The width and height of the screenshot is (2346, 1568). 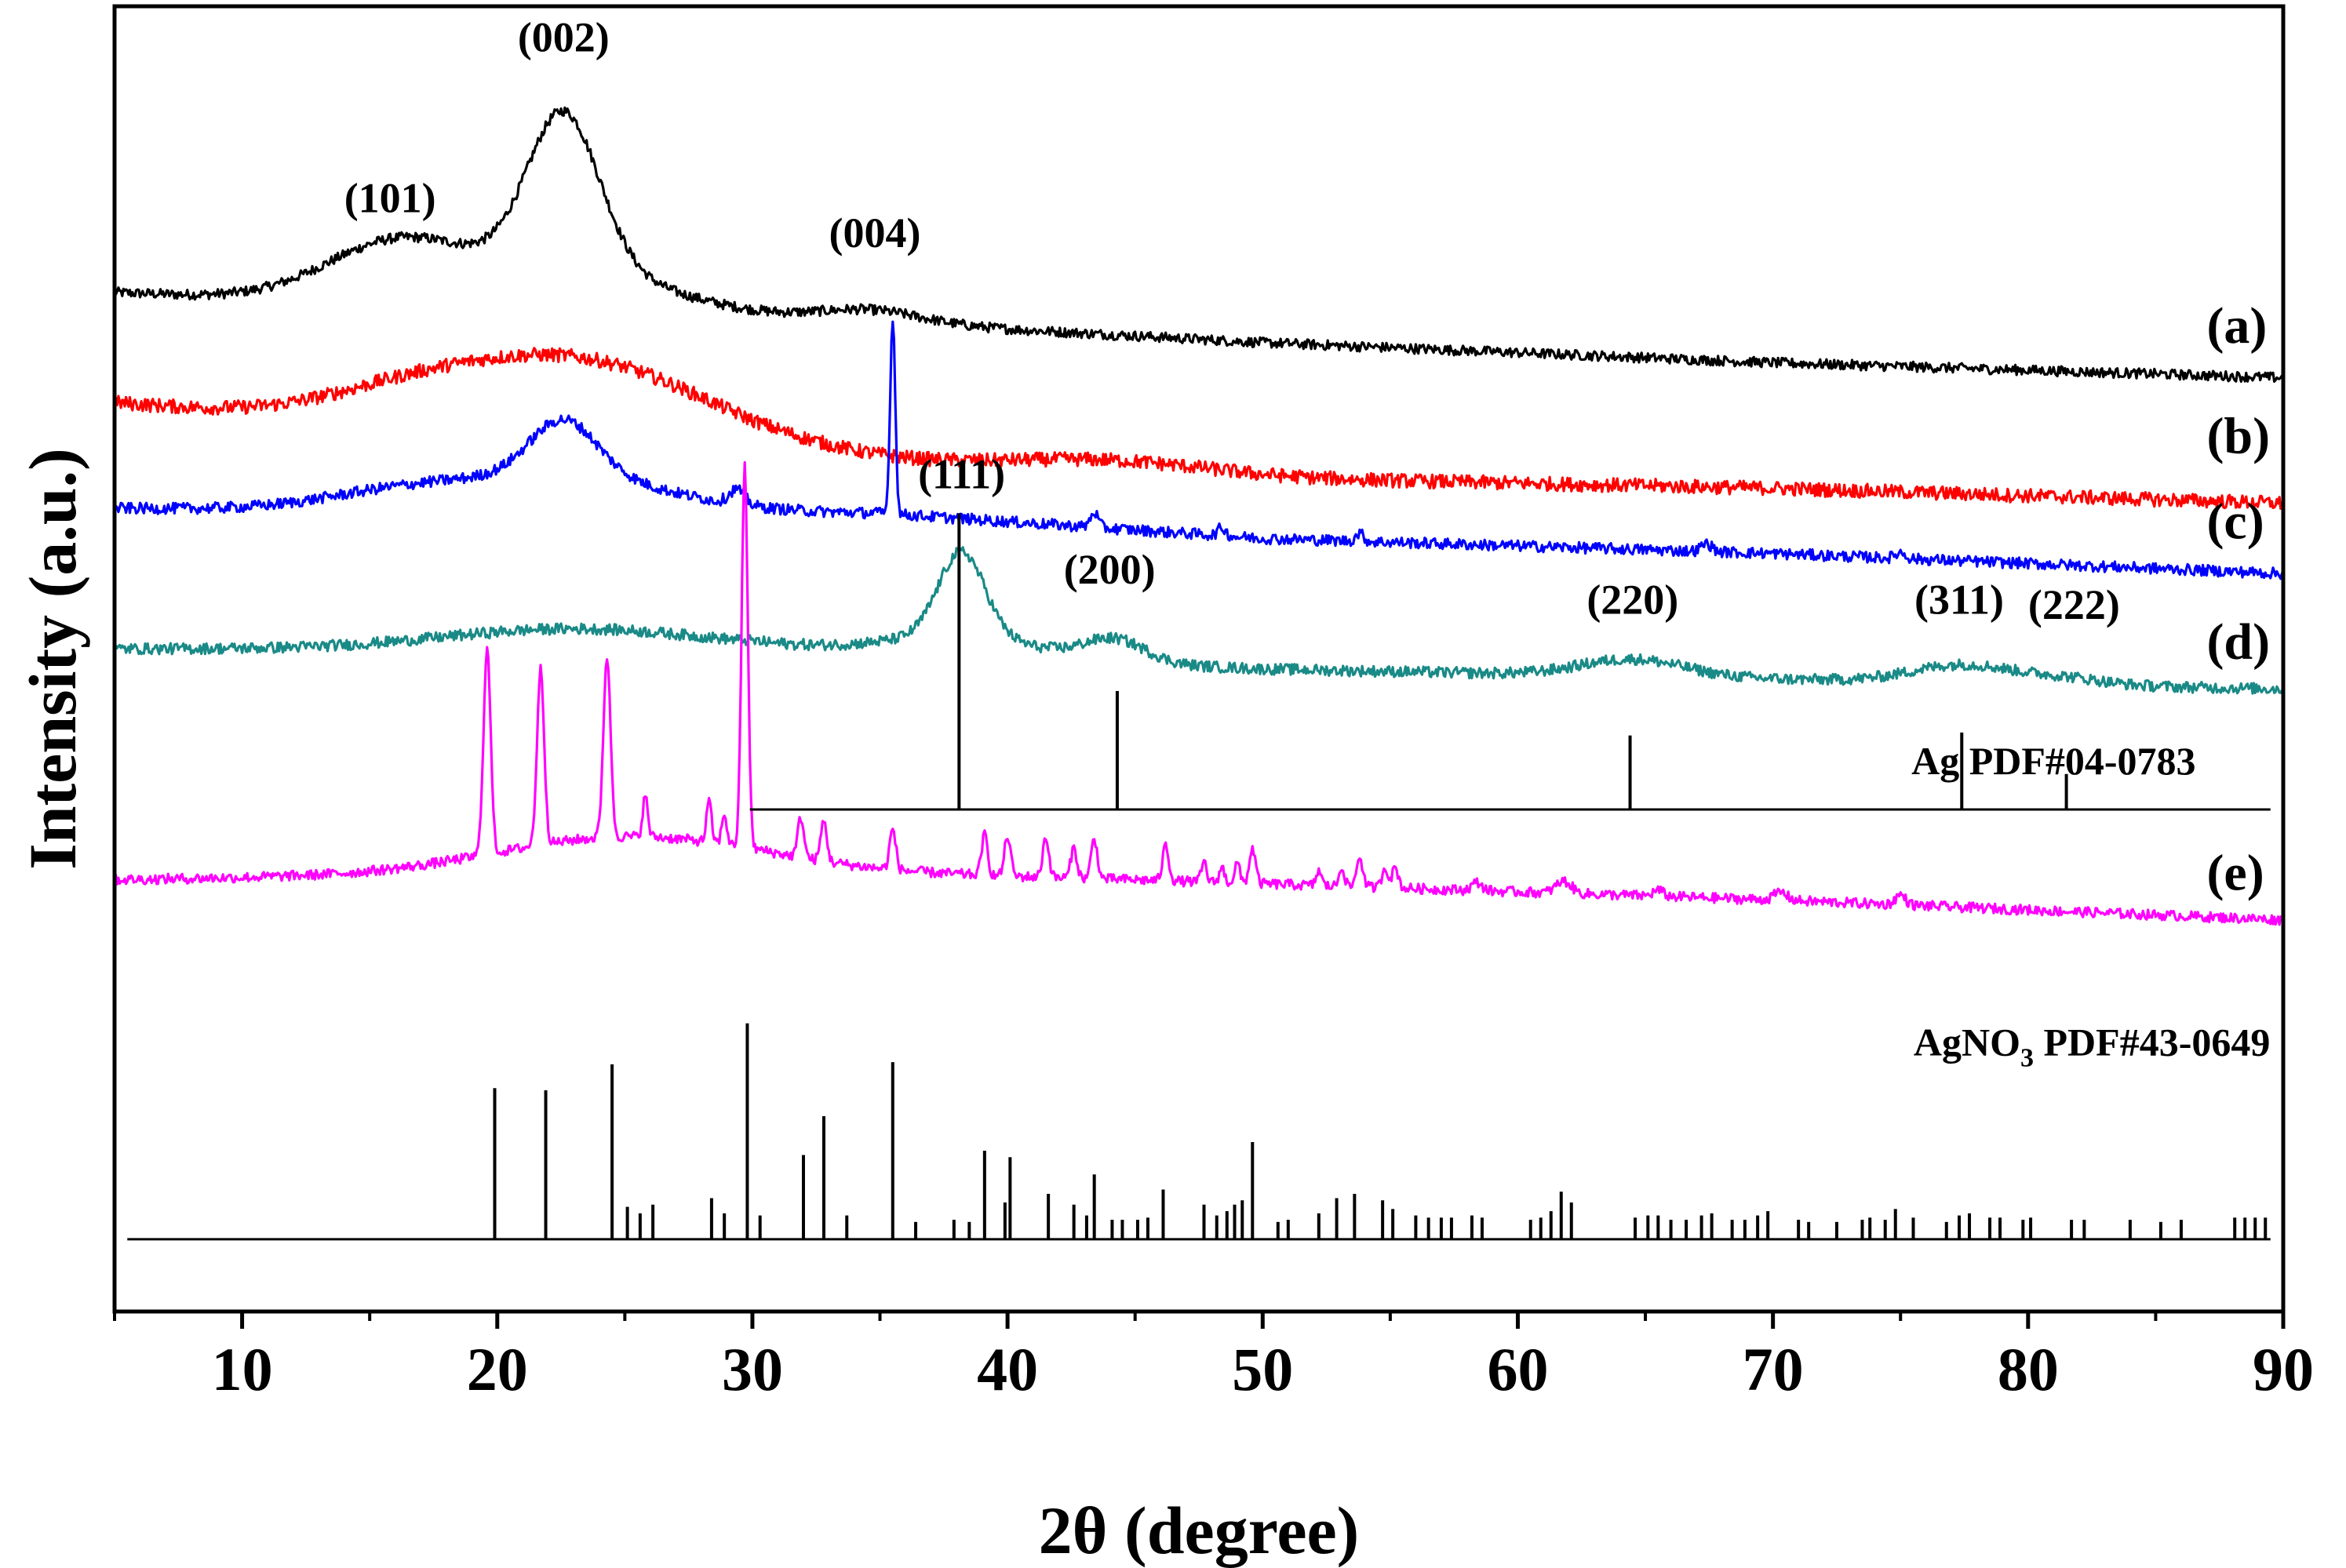 I want to click on curve-label: (d), so click(x=2238, y=642).